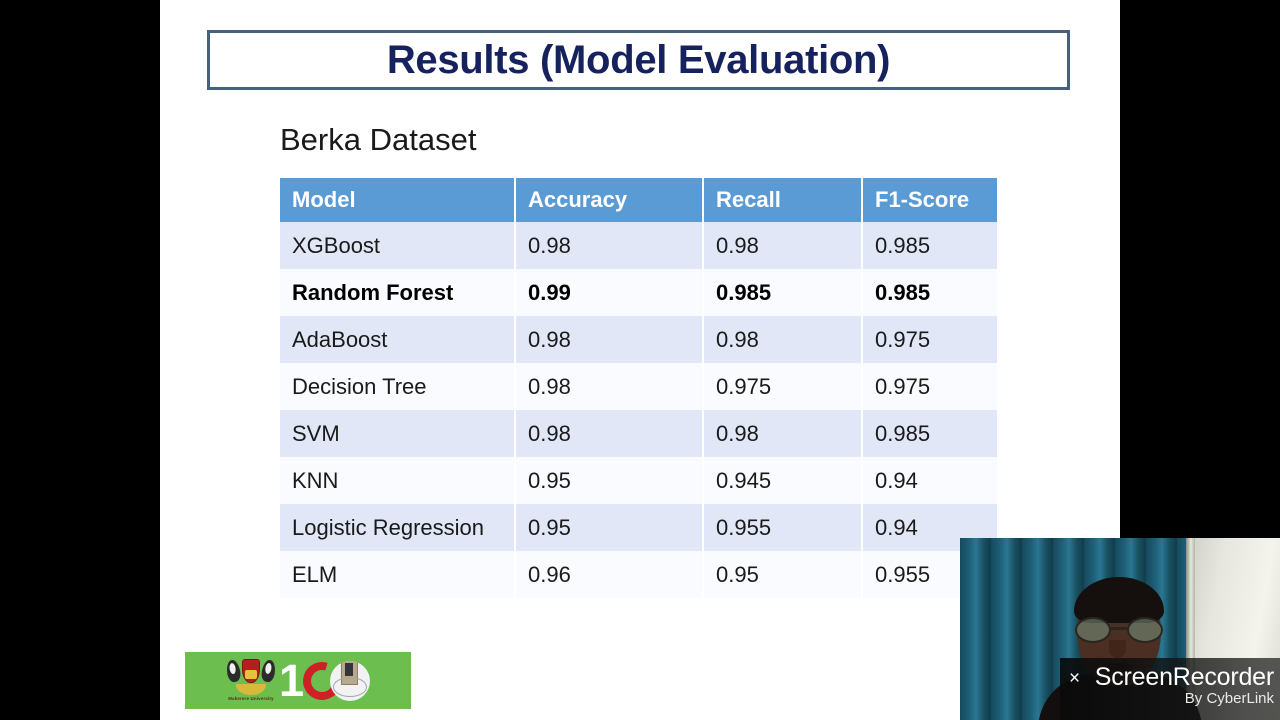 The height and width of the screenshot is (720, 1280). I want to click on makerere-university-logo: Makerere University 1, so click(298, 680).